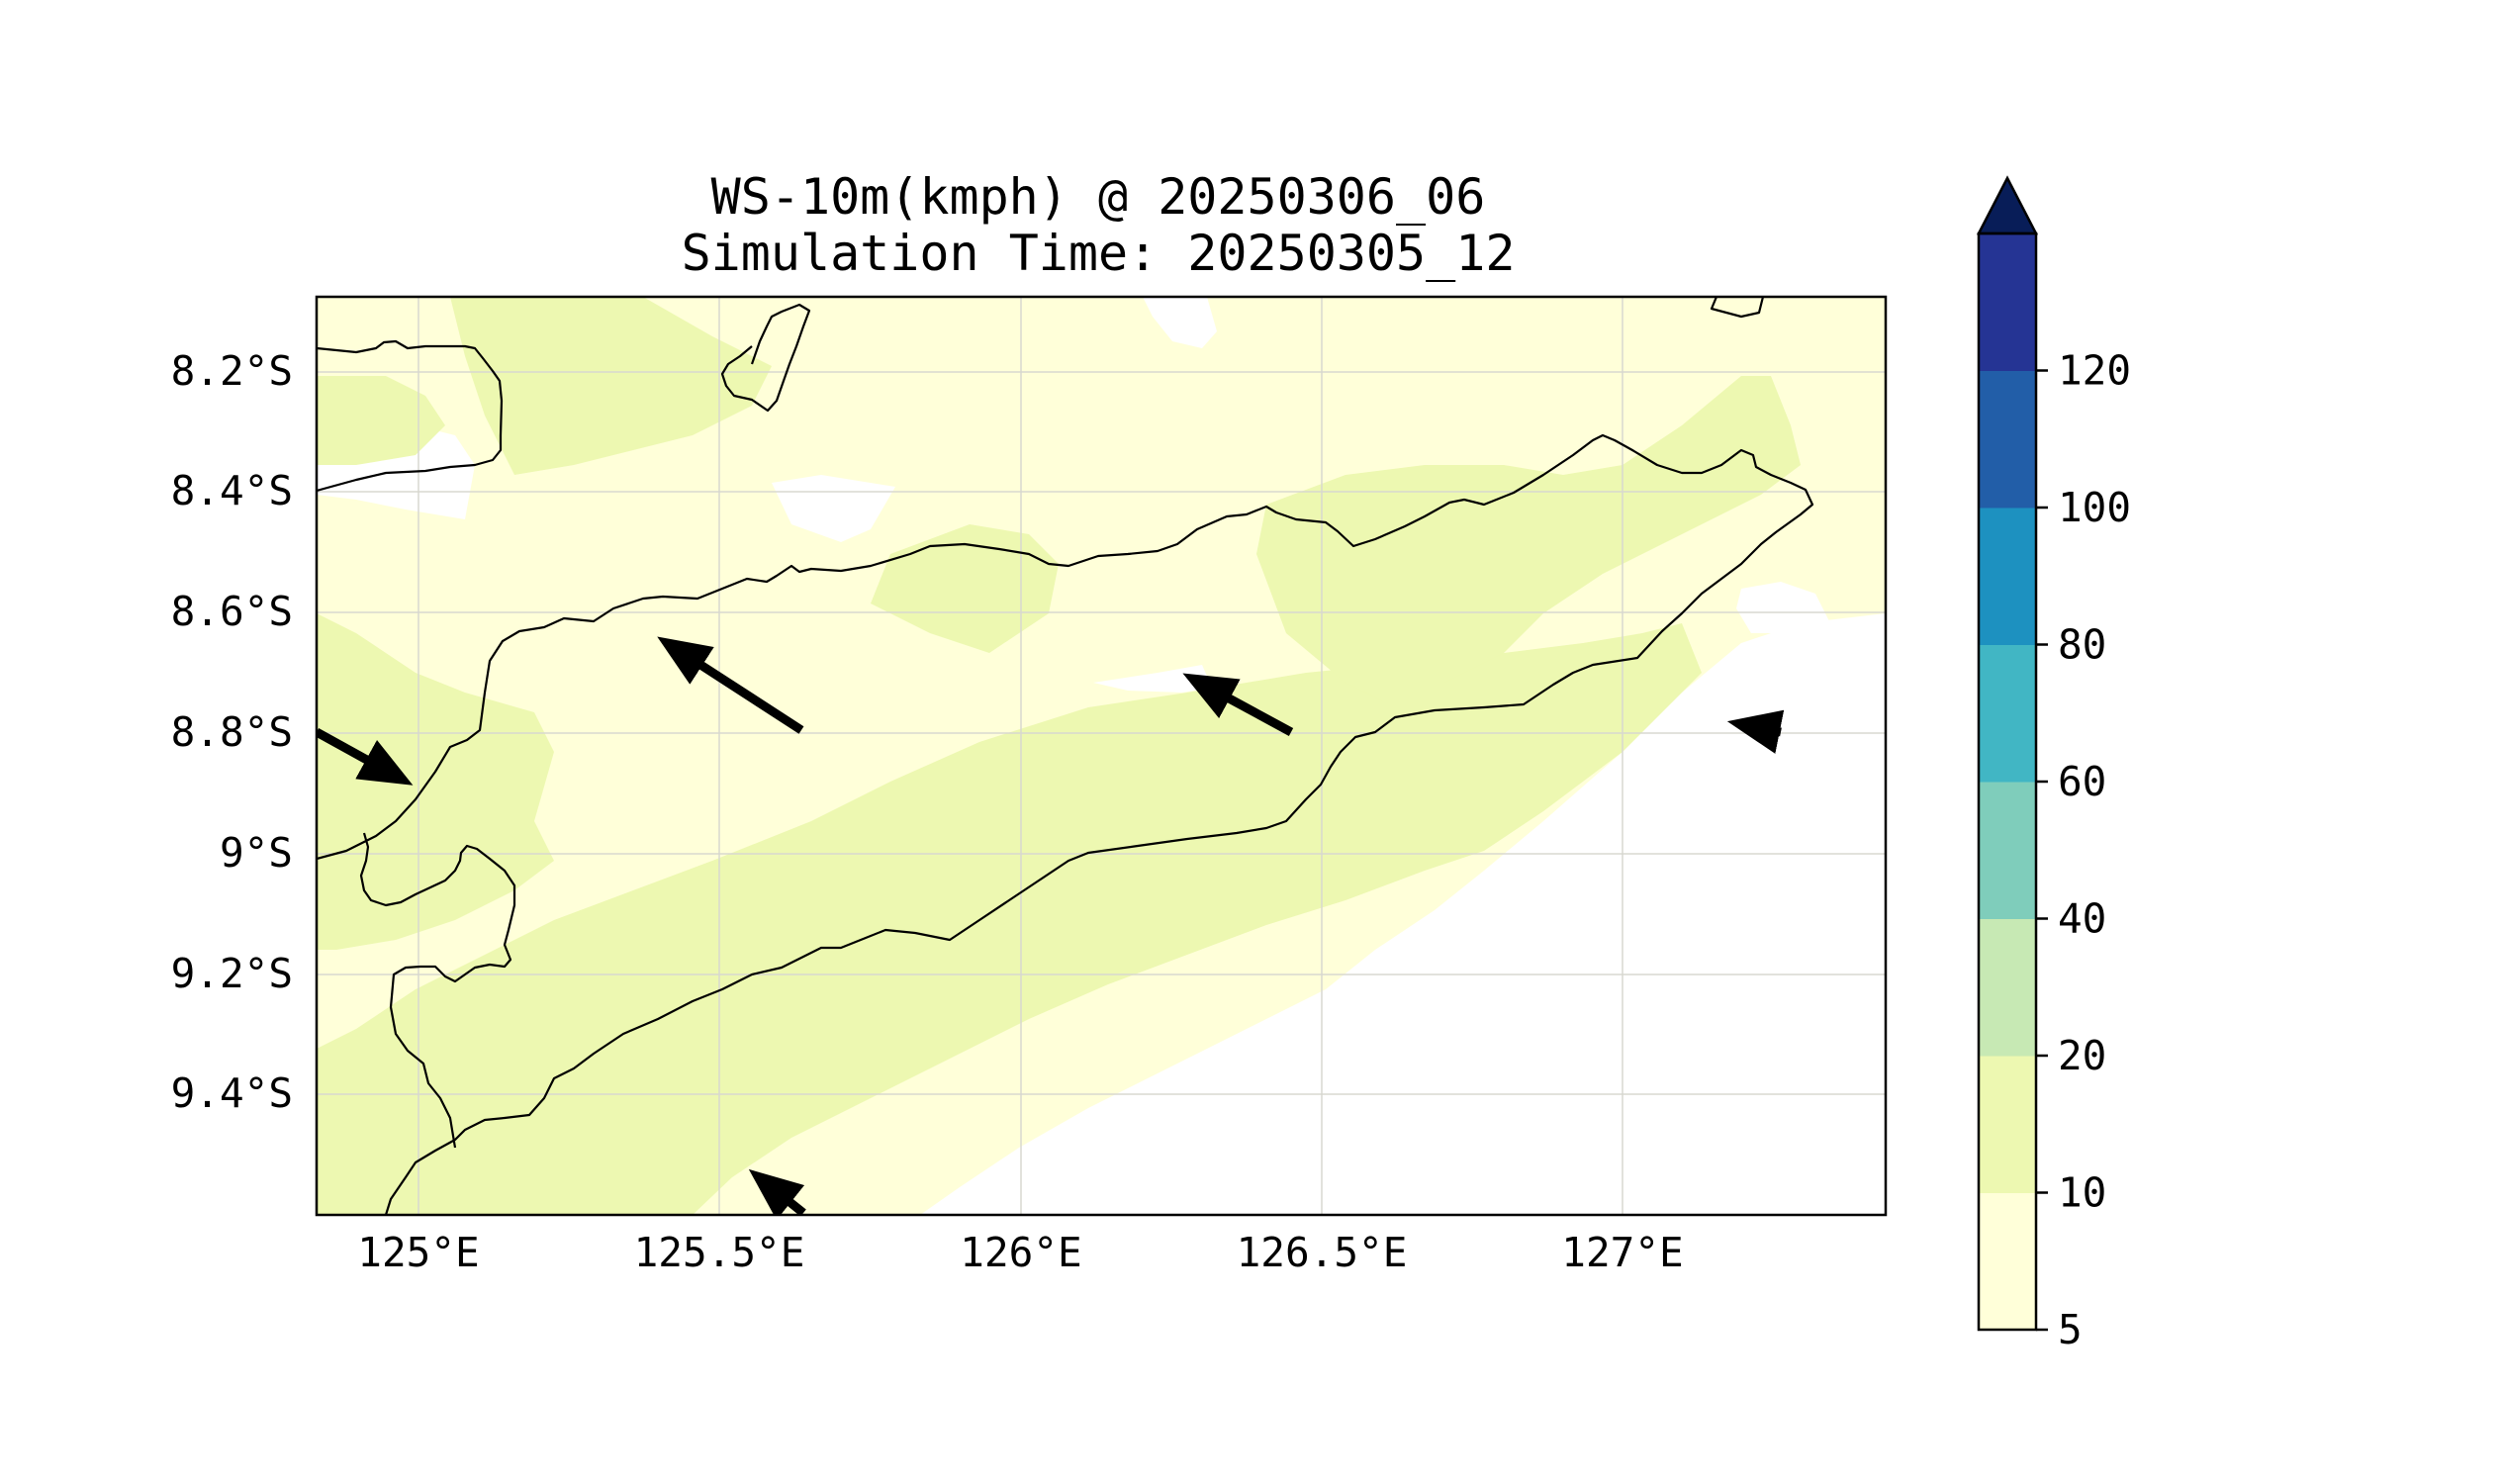  What do you see at coordinates (232, 371) in the screenshot?
I see `lat-tick-label: 8.2°S` at bounding box center [232, 371].